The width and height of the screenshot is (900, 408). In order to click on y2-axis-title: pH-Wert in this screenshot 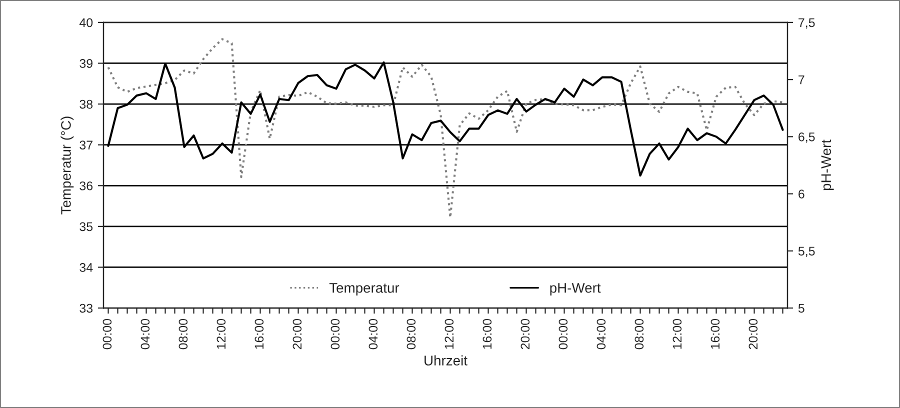, I will do `click(827, 165)`.